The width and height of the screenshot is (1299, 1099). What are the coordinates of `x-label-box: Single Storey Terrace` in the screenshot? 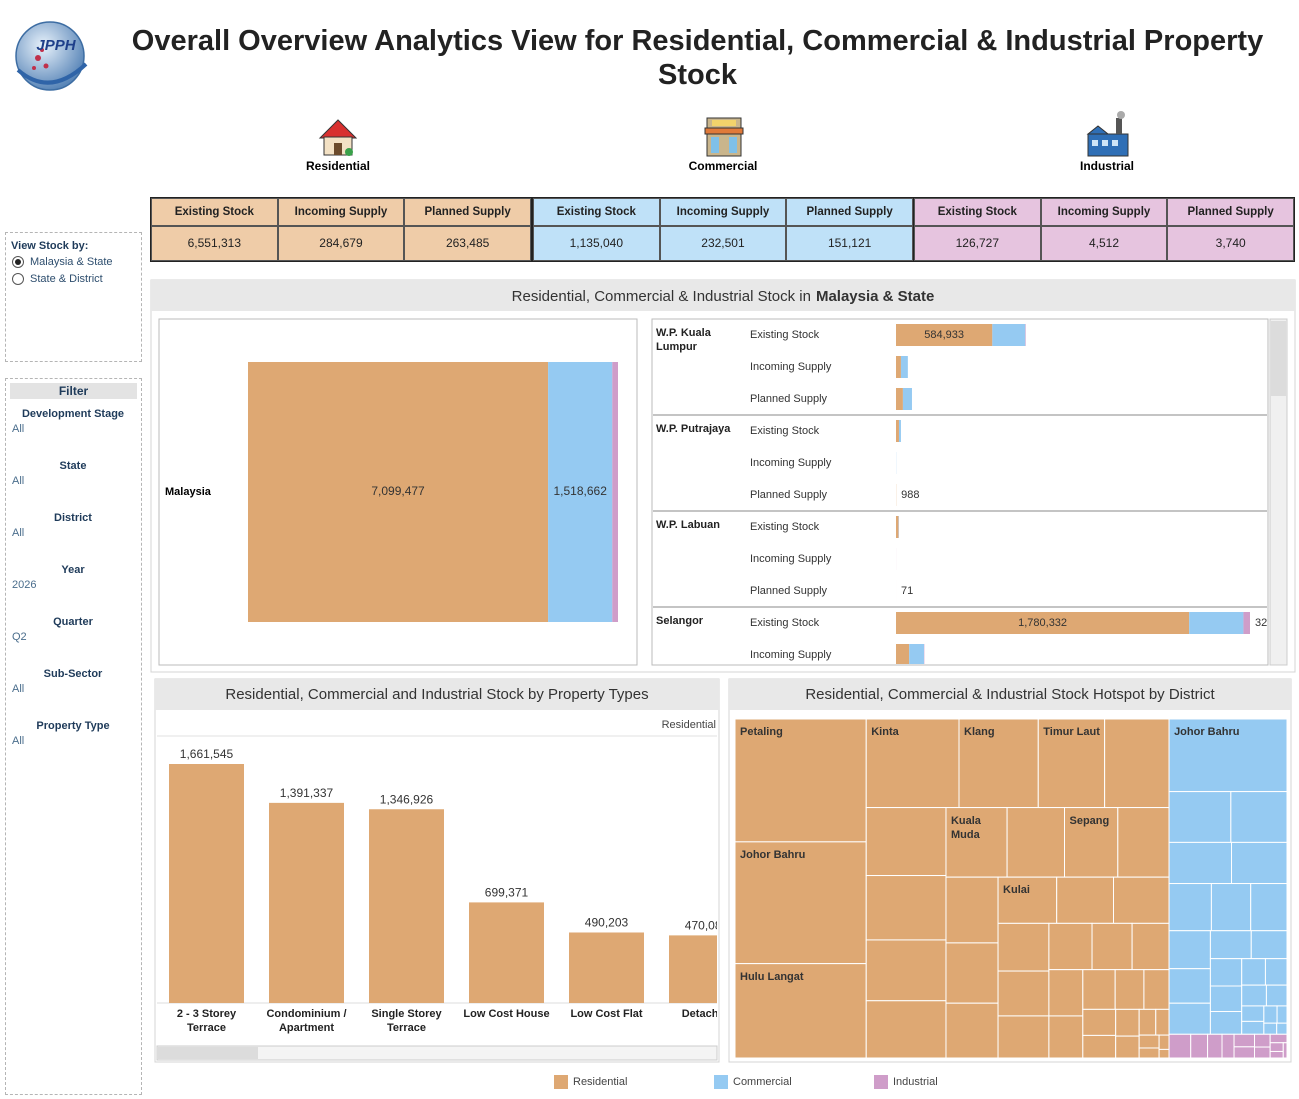 It's located at (406, 1021).